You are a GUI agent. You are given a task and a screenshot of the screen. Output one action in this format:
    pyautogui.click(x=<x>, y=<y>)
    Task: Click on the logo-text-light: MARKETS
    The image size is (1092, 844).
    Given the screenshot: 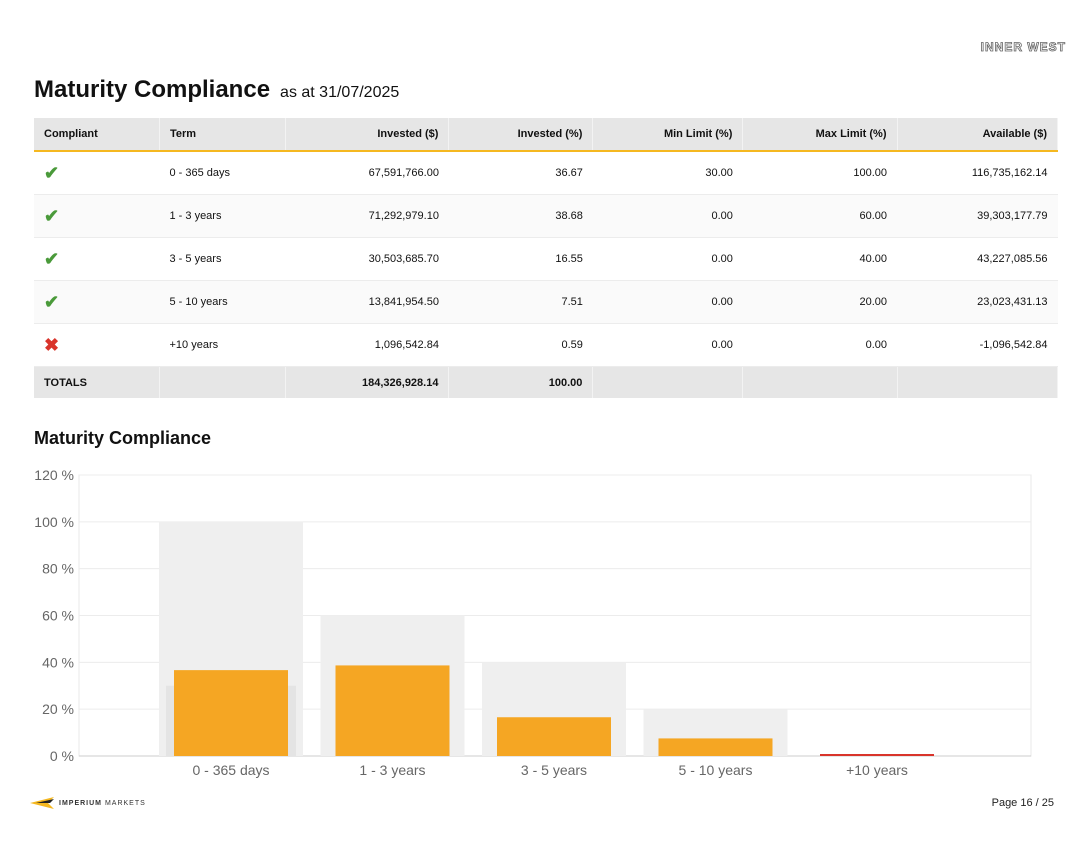 What is the action you would take?
    pyautogui.click(x=125, y=803)
    